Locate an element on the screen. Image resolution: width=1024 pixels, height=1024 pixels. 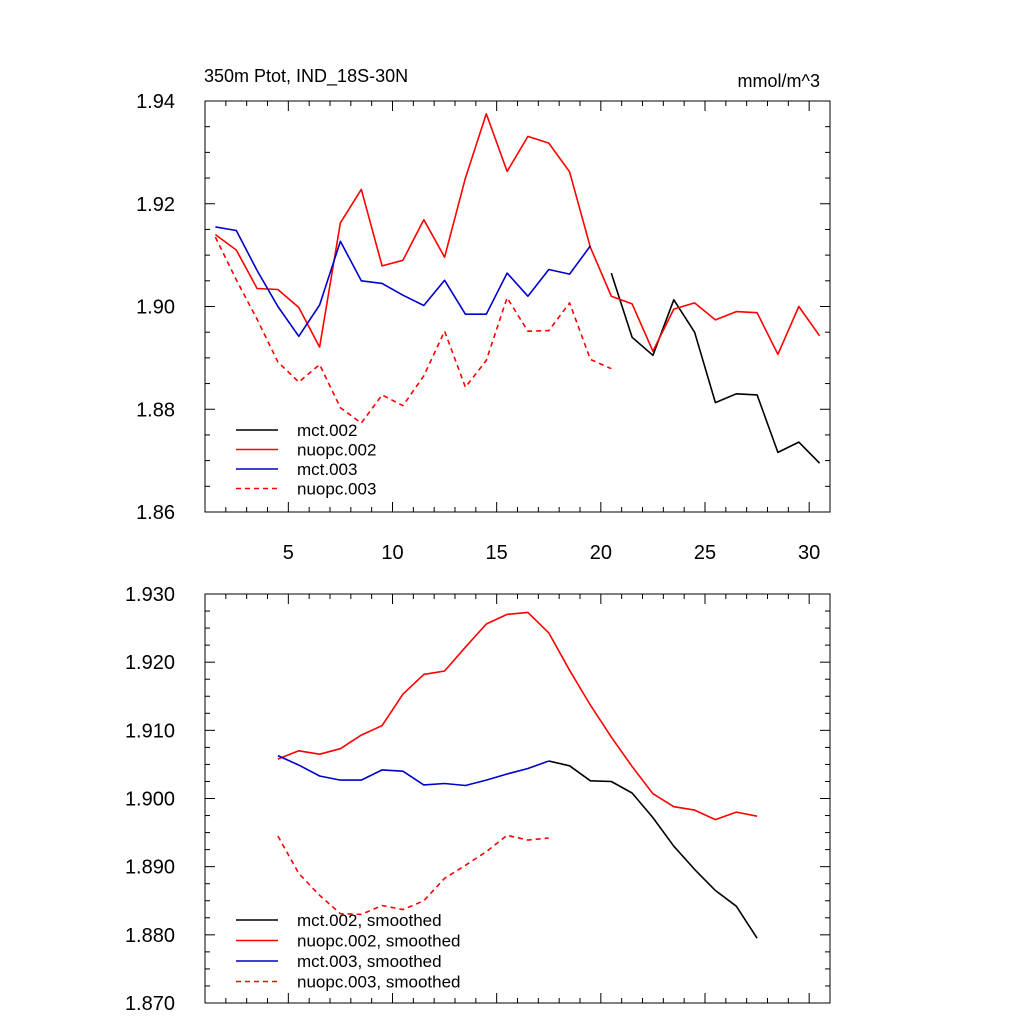
y-tick-label: 1.920 is located at coordinates (150, 663).